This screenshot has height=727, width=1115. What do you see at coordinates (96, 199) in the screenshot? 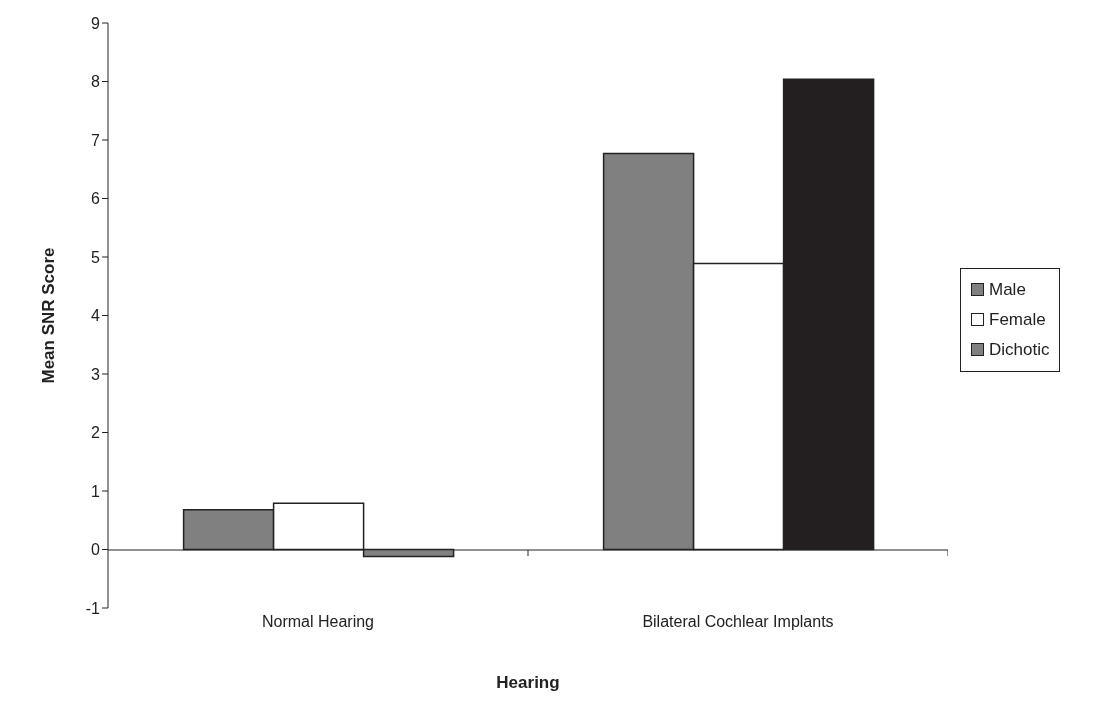
I see `y-tick-label: 6` at bounding box center [96, 199].